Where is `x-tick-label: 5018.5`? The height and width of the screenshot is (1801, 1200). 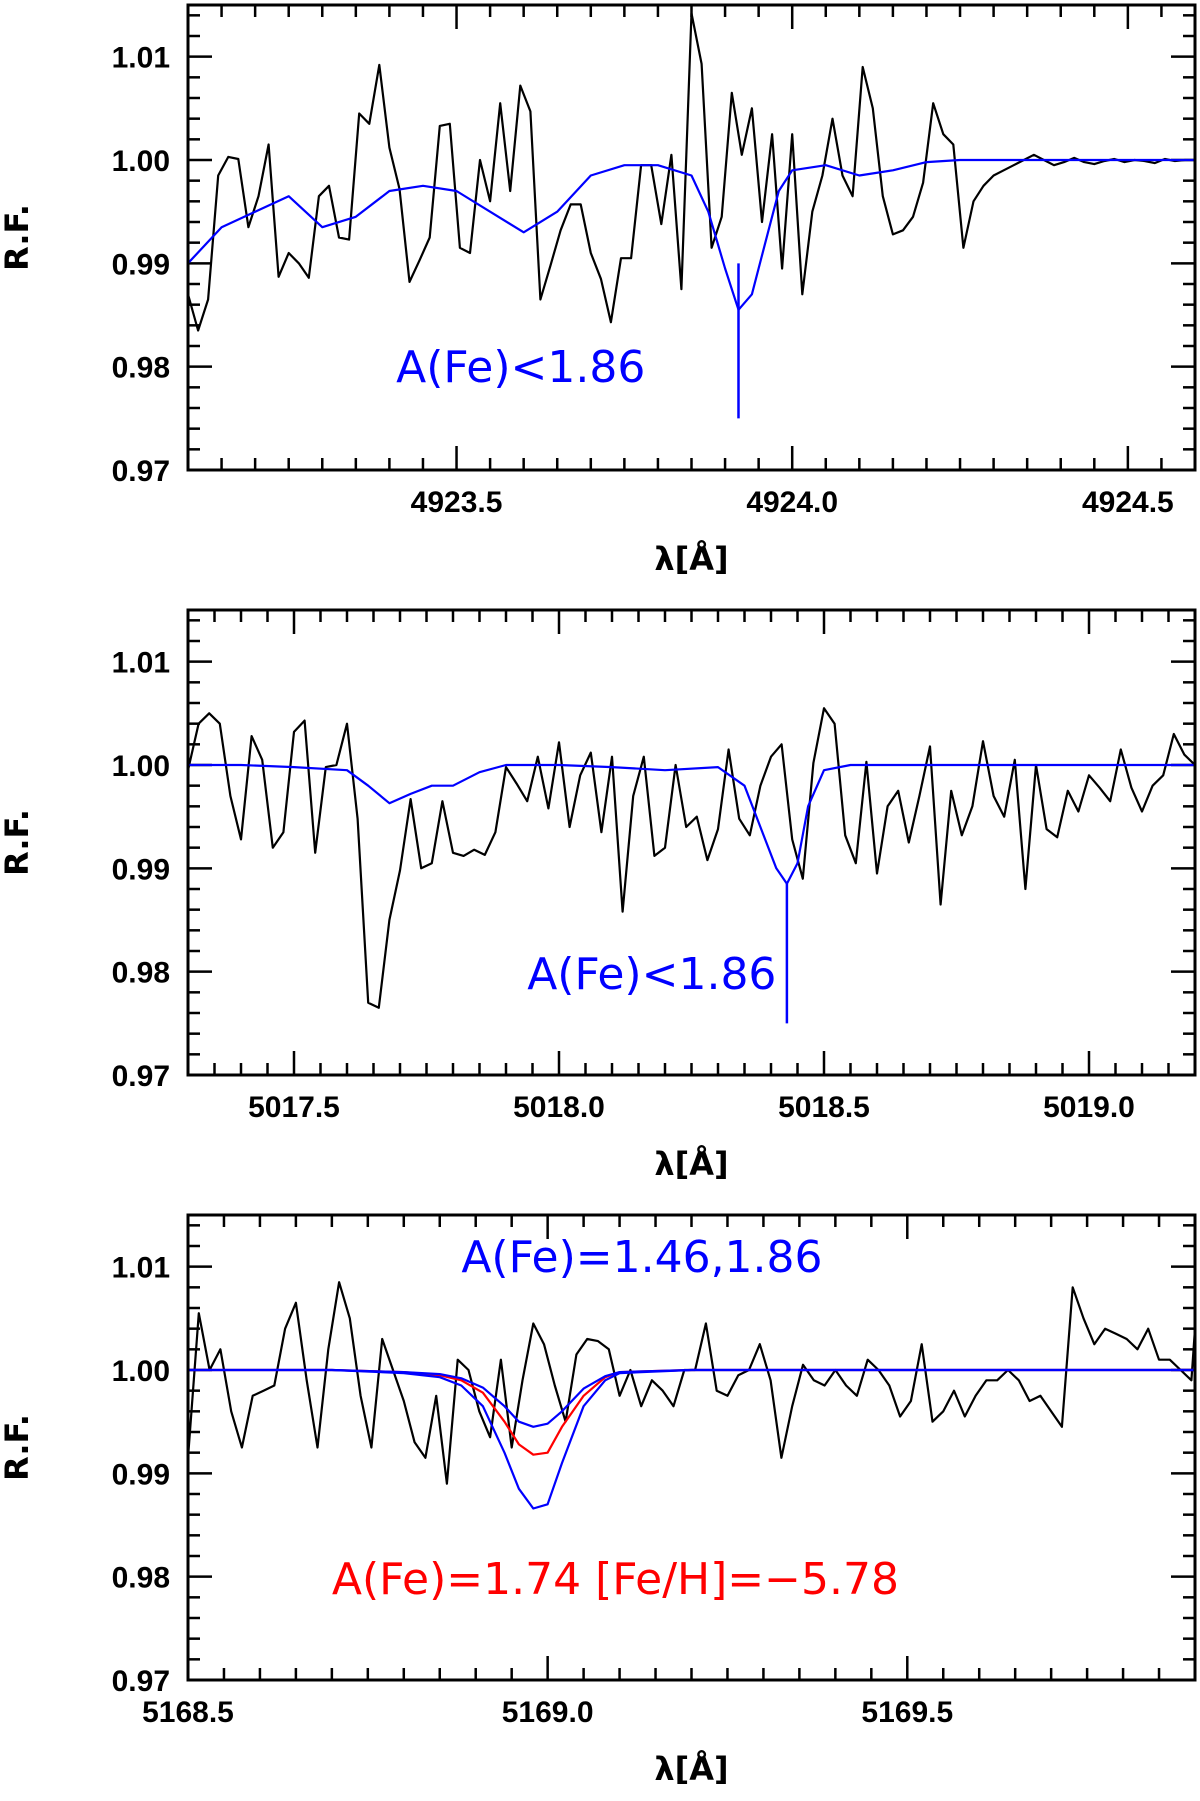 x-tick-label: 5018.5 is located at coordinates (824, 1107).